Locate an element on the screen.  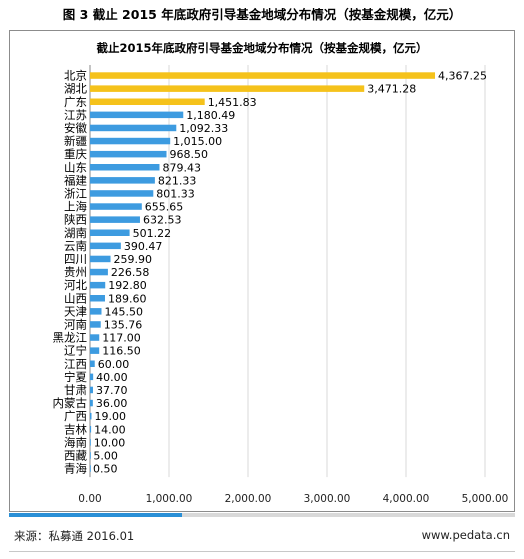
category-label: 江西 is located at coordinates (75, 364).